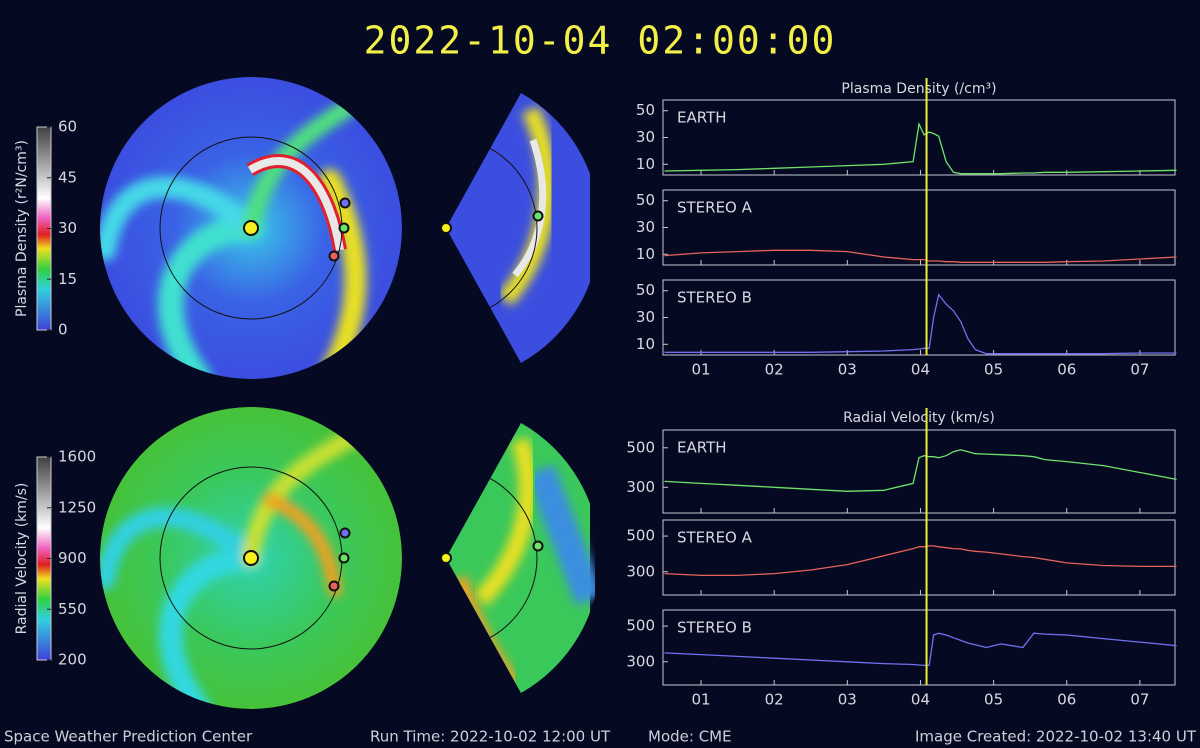 This screenshot has height=748, width=1200. Describe the element at coordinates (67, 127) in the screenshot. I see `colorbar-tick-label: 60` at that location.